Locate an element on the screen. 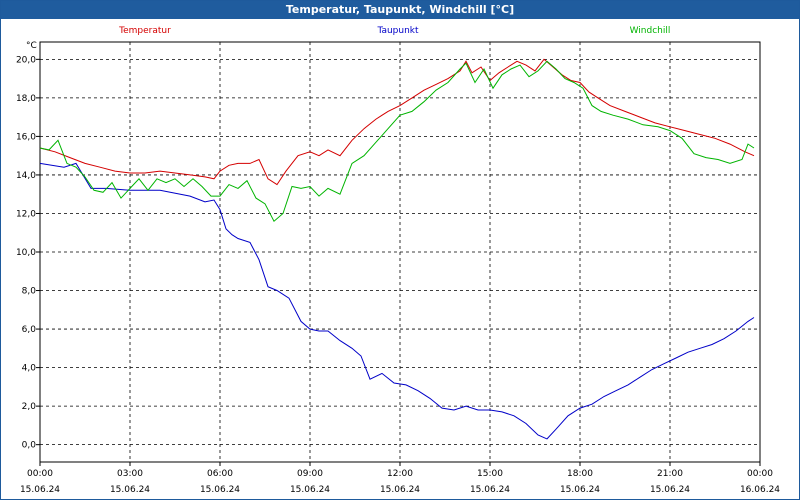 Image resolution: width=800 pixels, height=500 pixels. x-tick-time-label: 06:00 is located at coordinates (220, 474).